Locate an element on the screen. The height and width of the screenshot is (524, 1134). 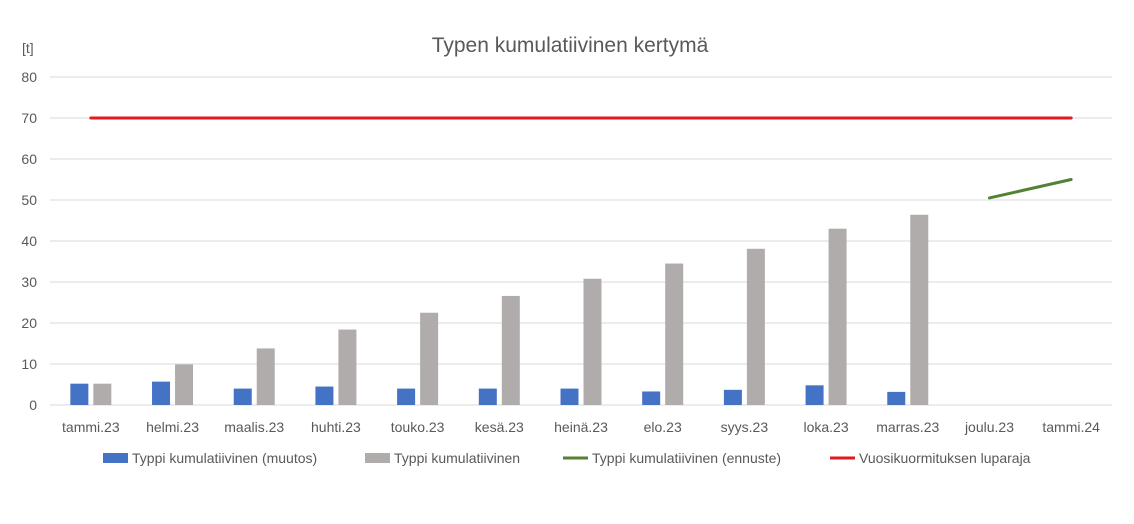
lines is located at coordinates (581, 158).